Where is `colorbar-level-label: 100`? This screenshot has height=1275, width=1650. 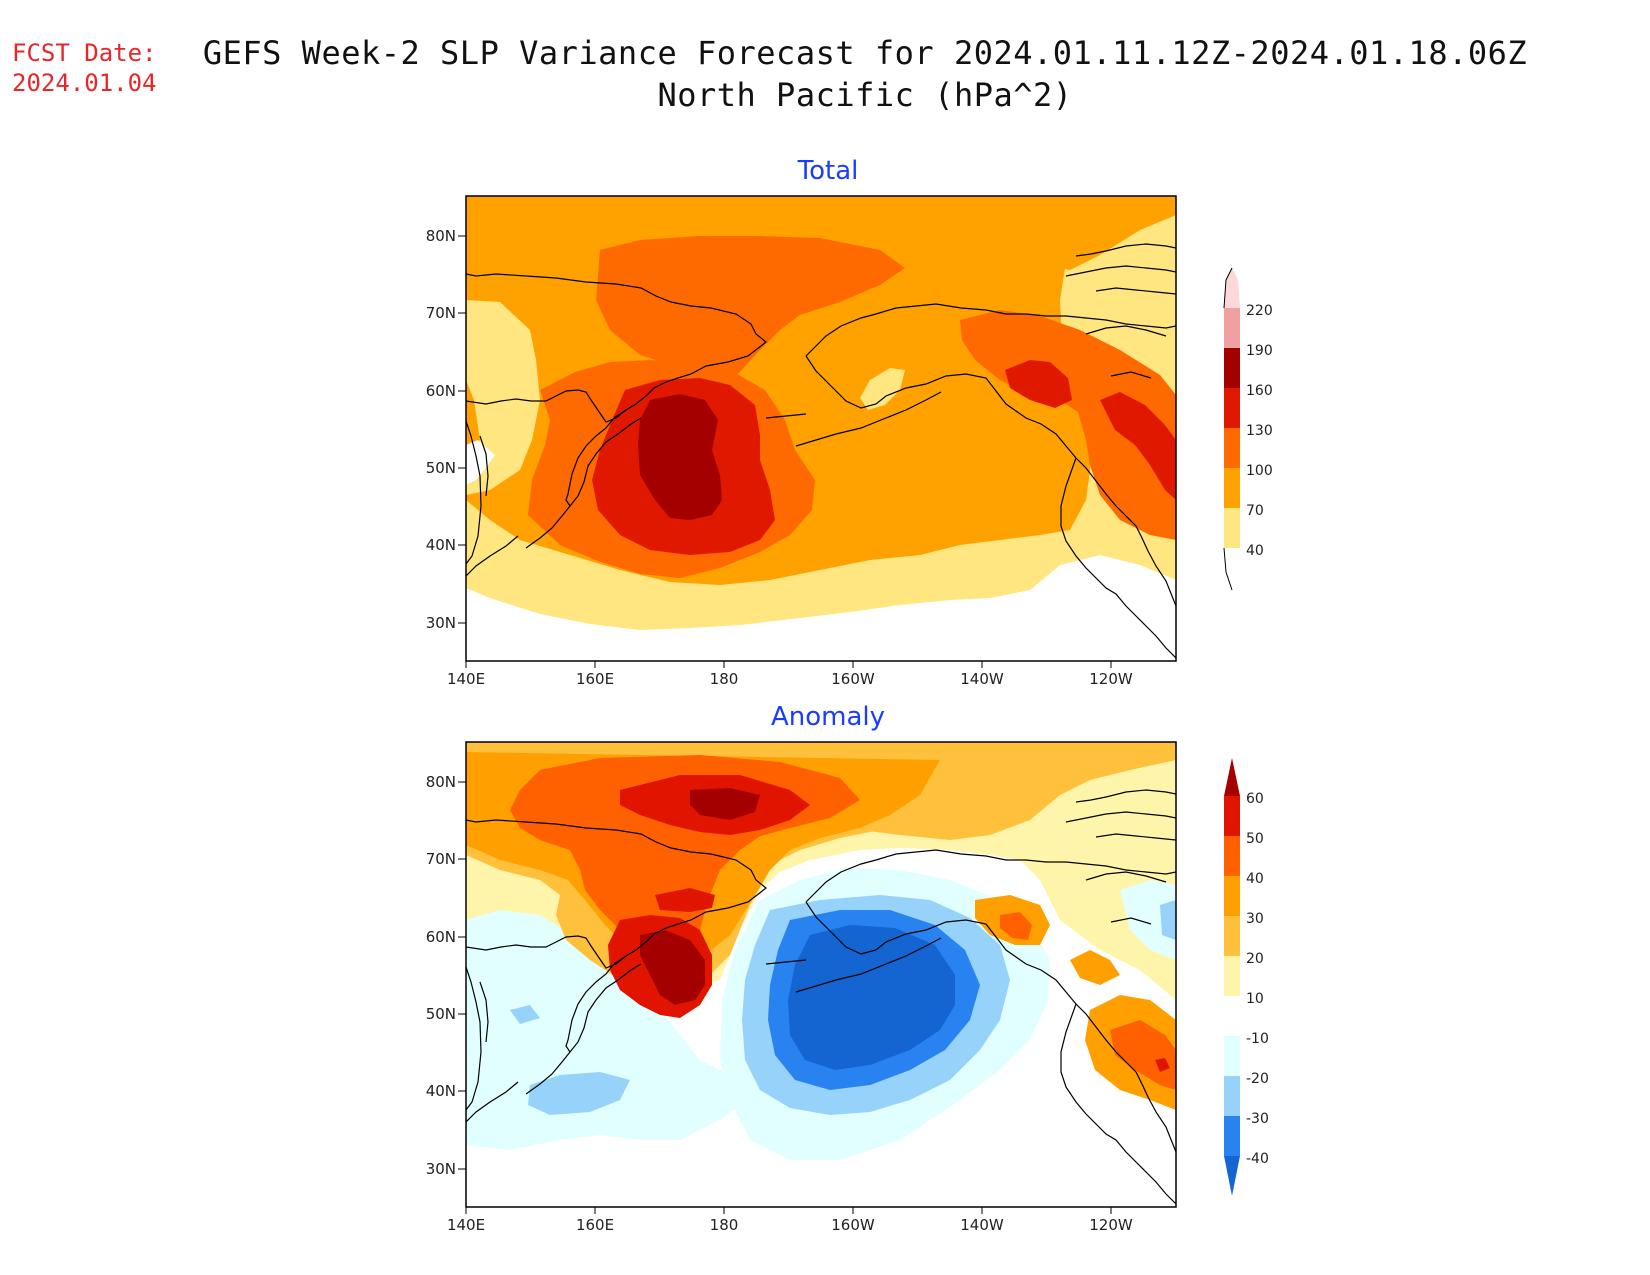 colorbar-level-label: 100 is located at coordinates (1259, 471).